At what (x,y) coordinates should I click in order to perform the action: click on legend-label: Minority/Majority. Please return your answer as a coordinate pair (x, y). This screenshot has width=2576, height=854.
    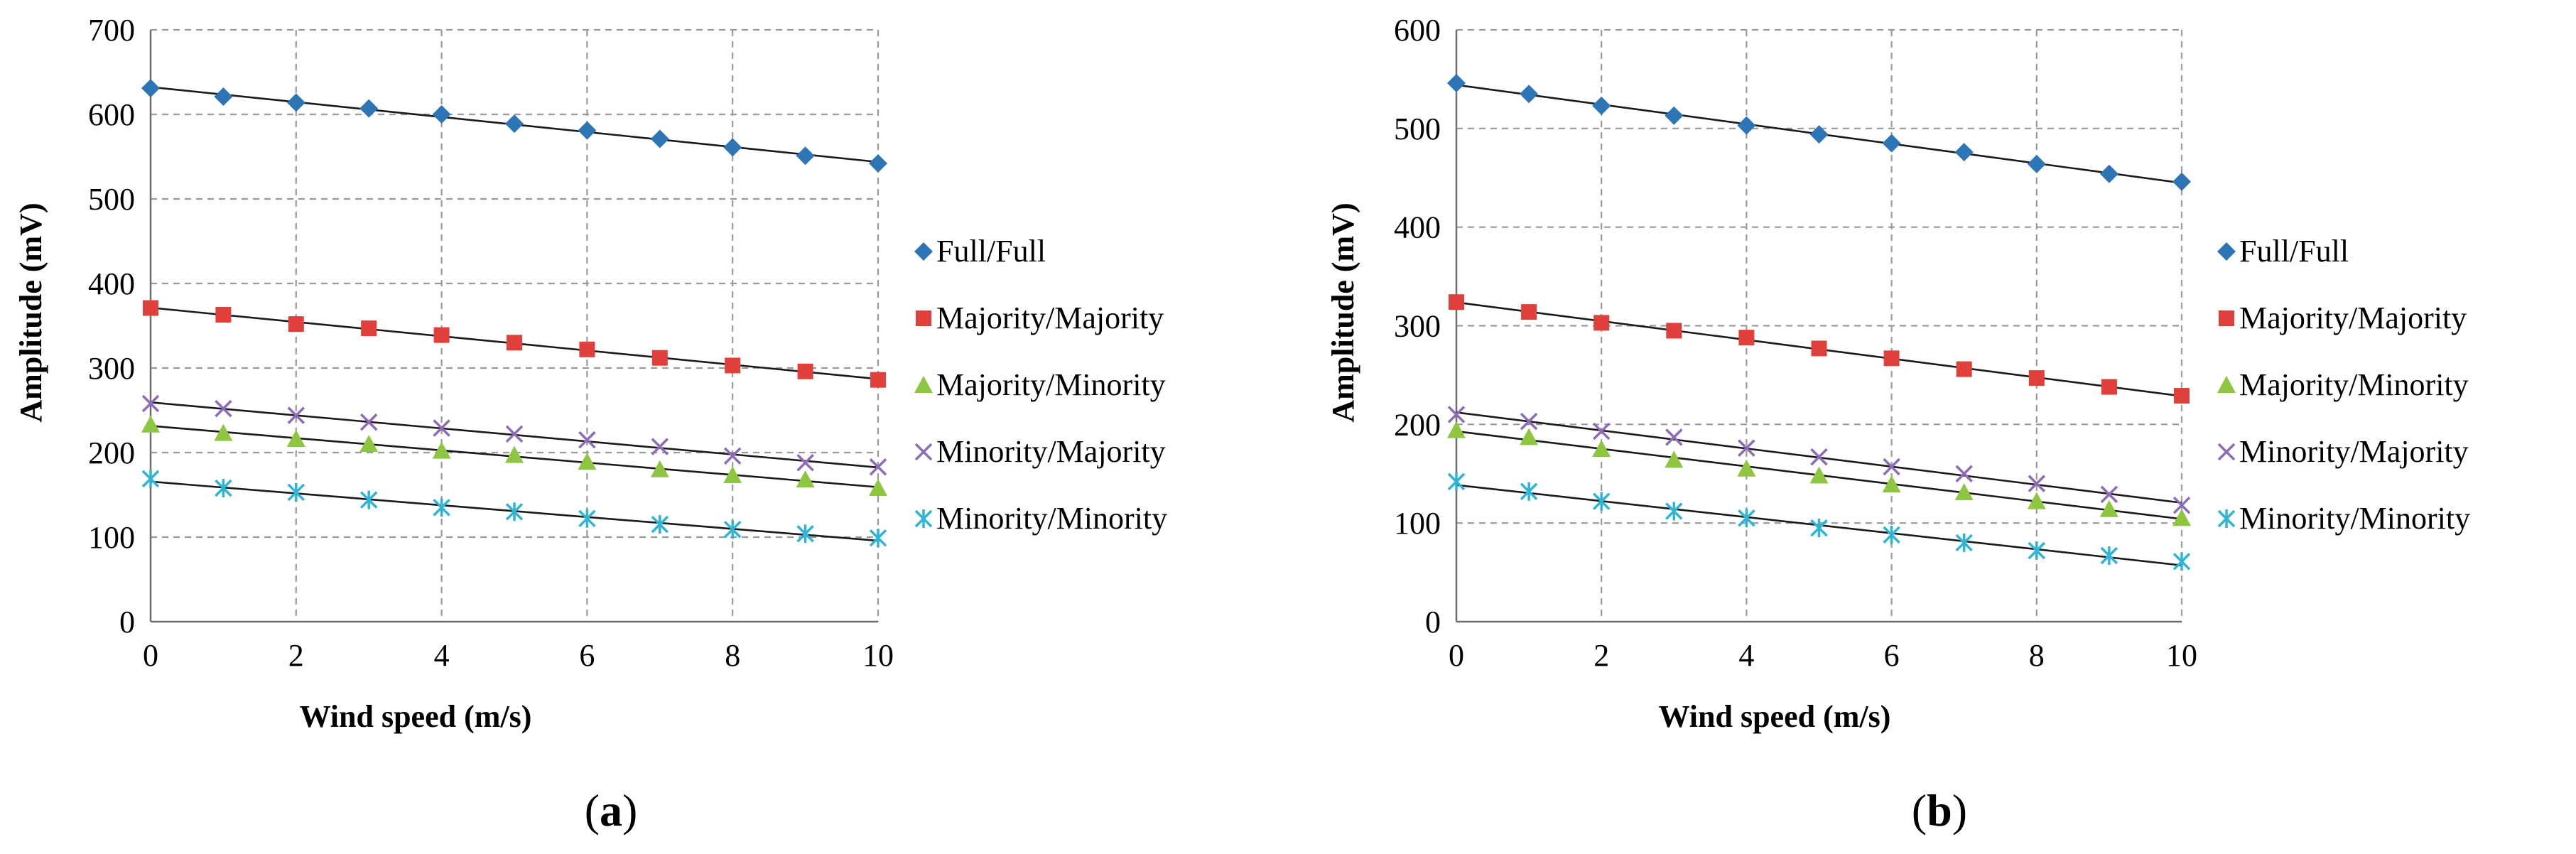
    Looking at the image, I should click on (1051, 451).